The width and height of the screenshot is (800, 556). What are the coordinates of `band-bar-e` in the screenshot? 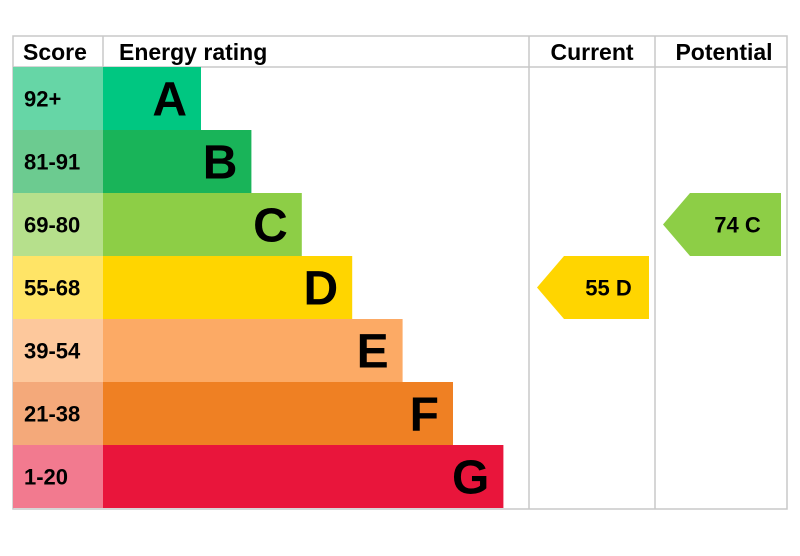 It's located at (253, 350).